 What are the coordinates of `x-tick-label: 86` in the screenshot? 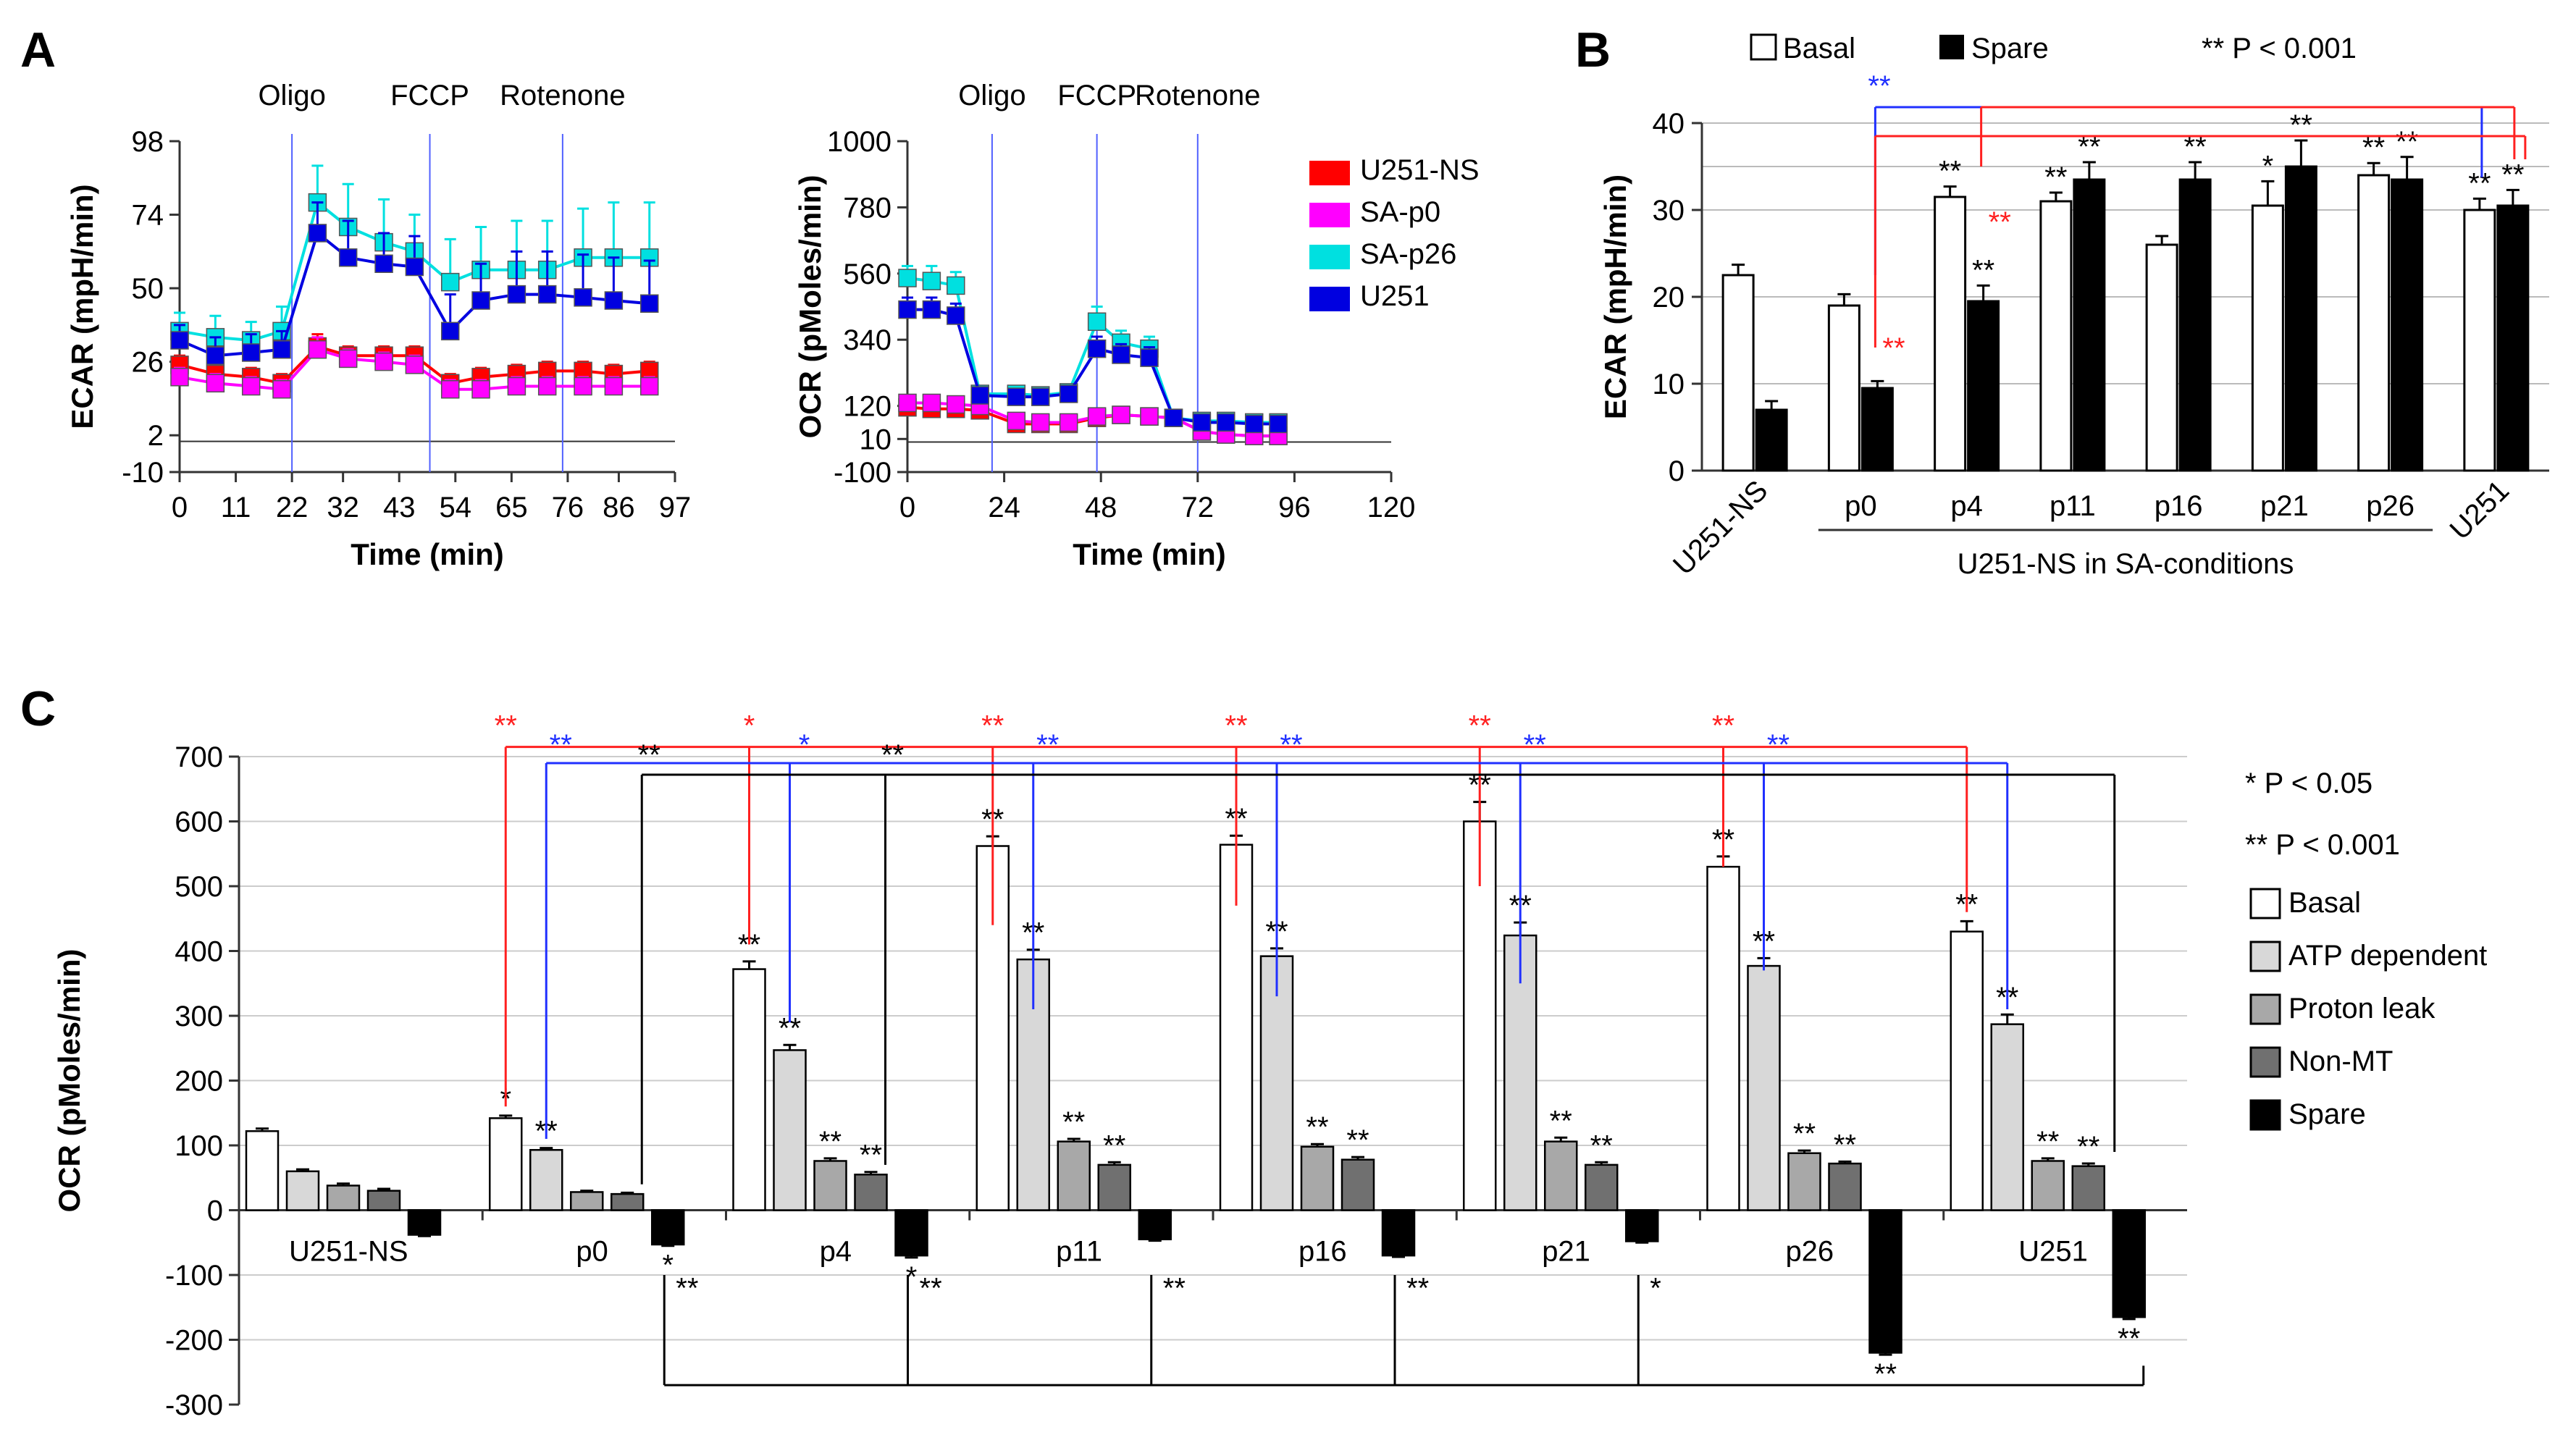 It's located at (619, 507).